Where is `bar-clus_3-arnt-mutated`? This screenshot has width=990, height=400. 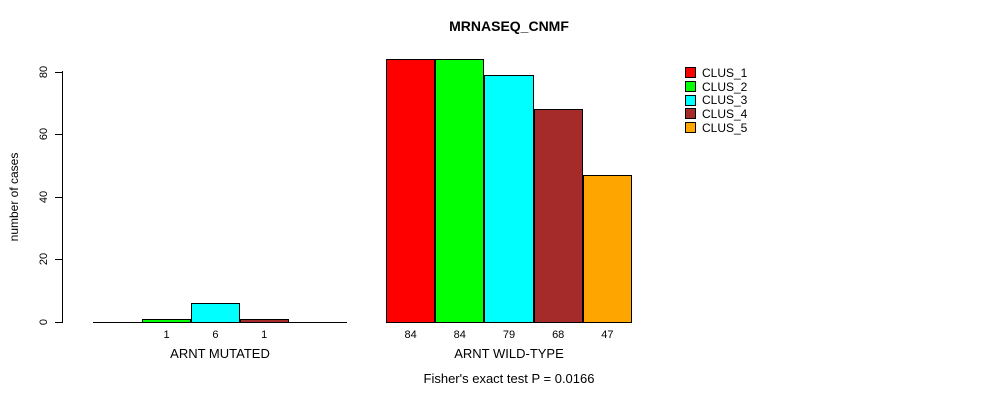
bar-clus_3-arnt-mutated is located at coordinates (215, 313).